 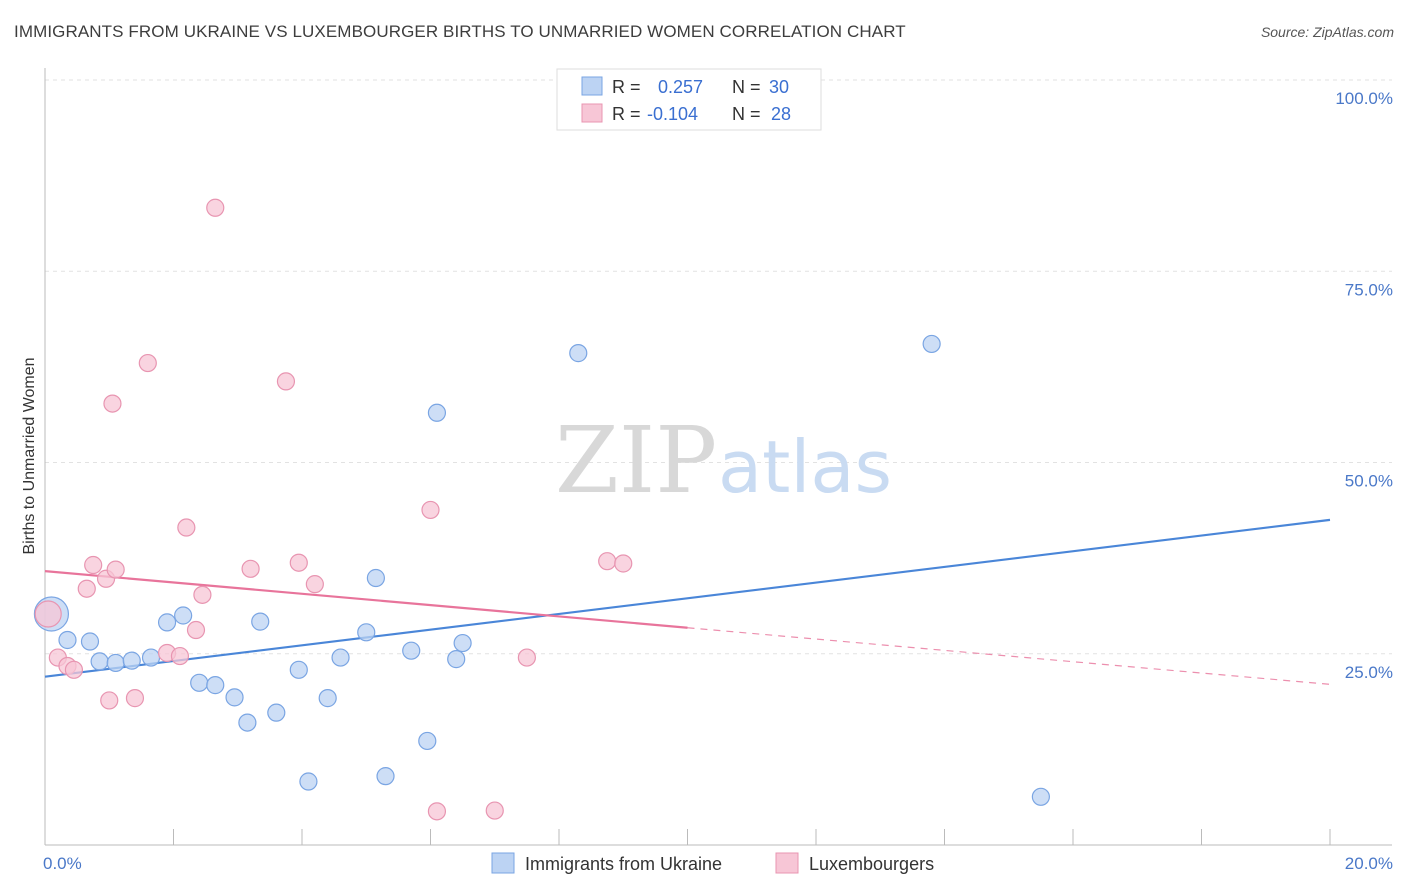 I want to click on series-legend: Immigrants from Ukraine Luxembourgers, so click(x=712, y=863).